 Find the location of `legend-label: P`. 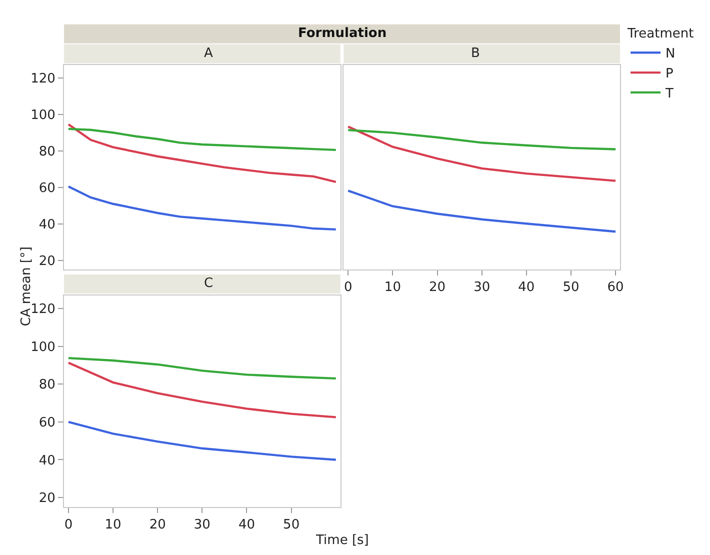

legend-label: P is located at coordinates (670, 74).